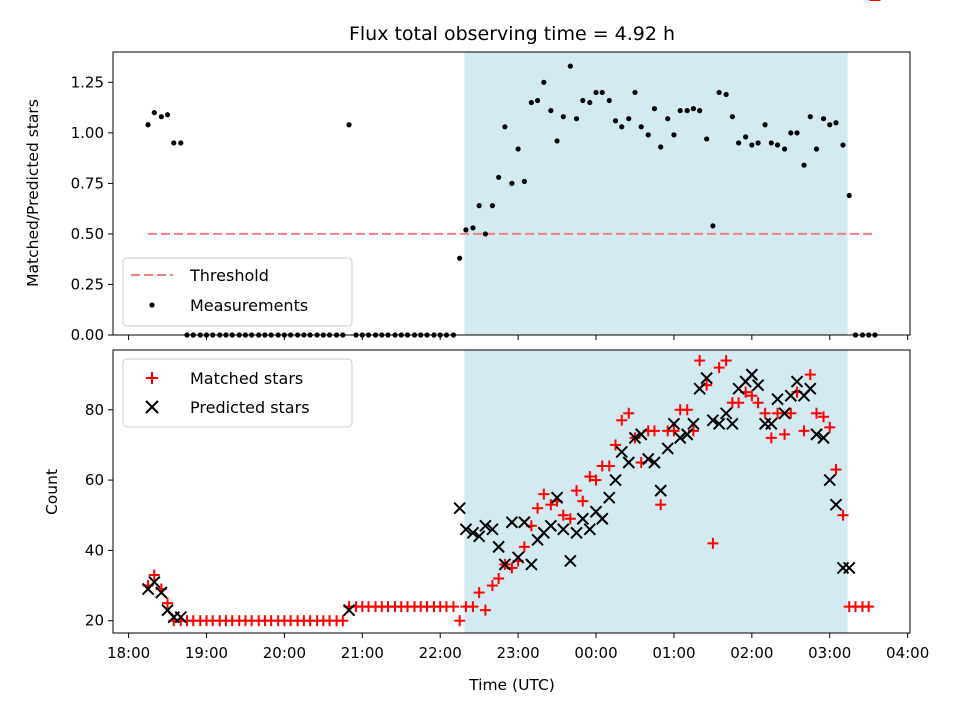 Image resolution: width=960 pixels, height=720 pixels. What do you see at coordinates (907, 653) in the screenshot?
I see `x-tick-label: 04:00` at bounding box center [907, 653].